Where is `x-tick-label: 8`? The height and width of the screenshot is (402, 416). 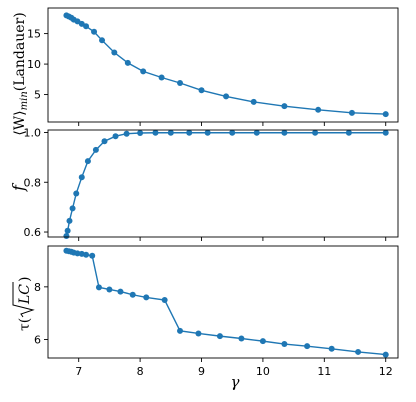 x-tick-label: 8 is located at coordinates (140, 371).